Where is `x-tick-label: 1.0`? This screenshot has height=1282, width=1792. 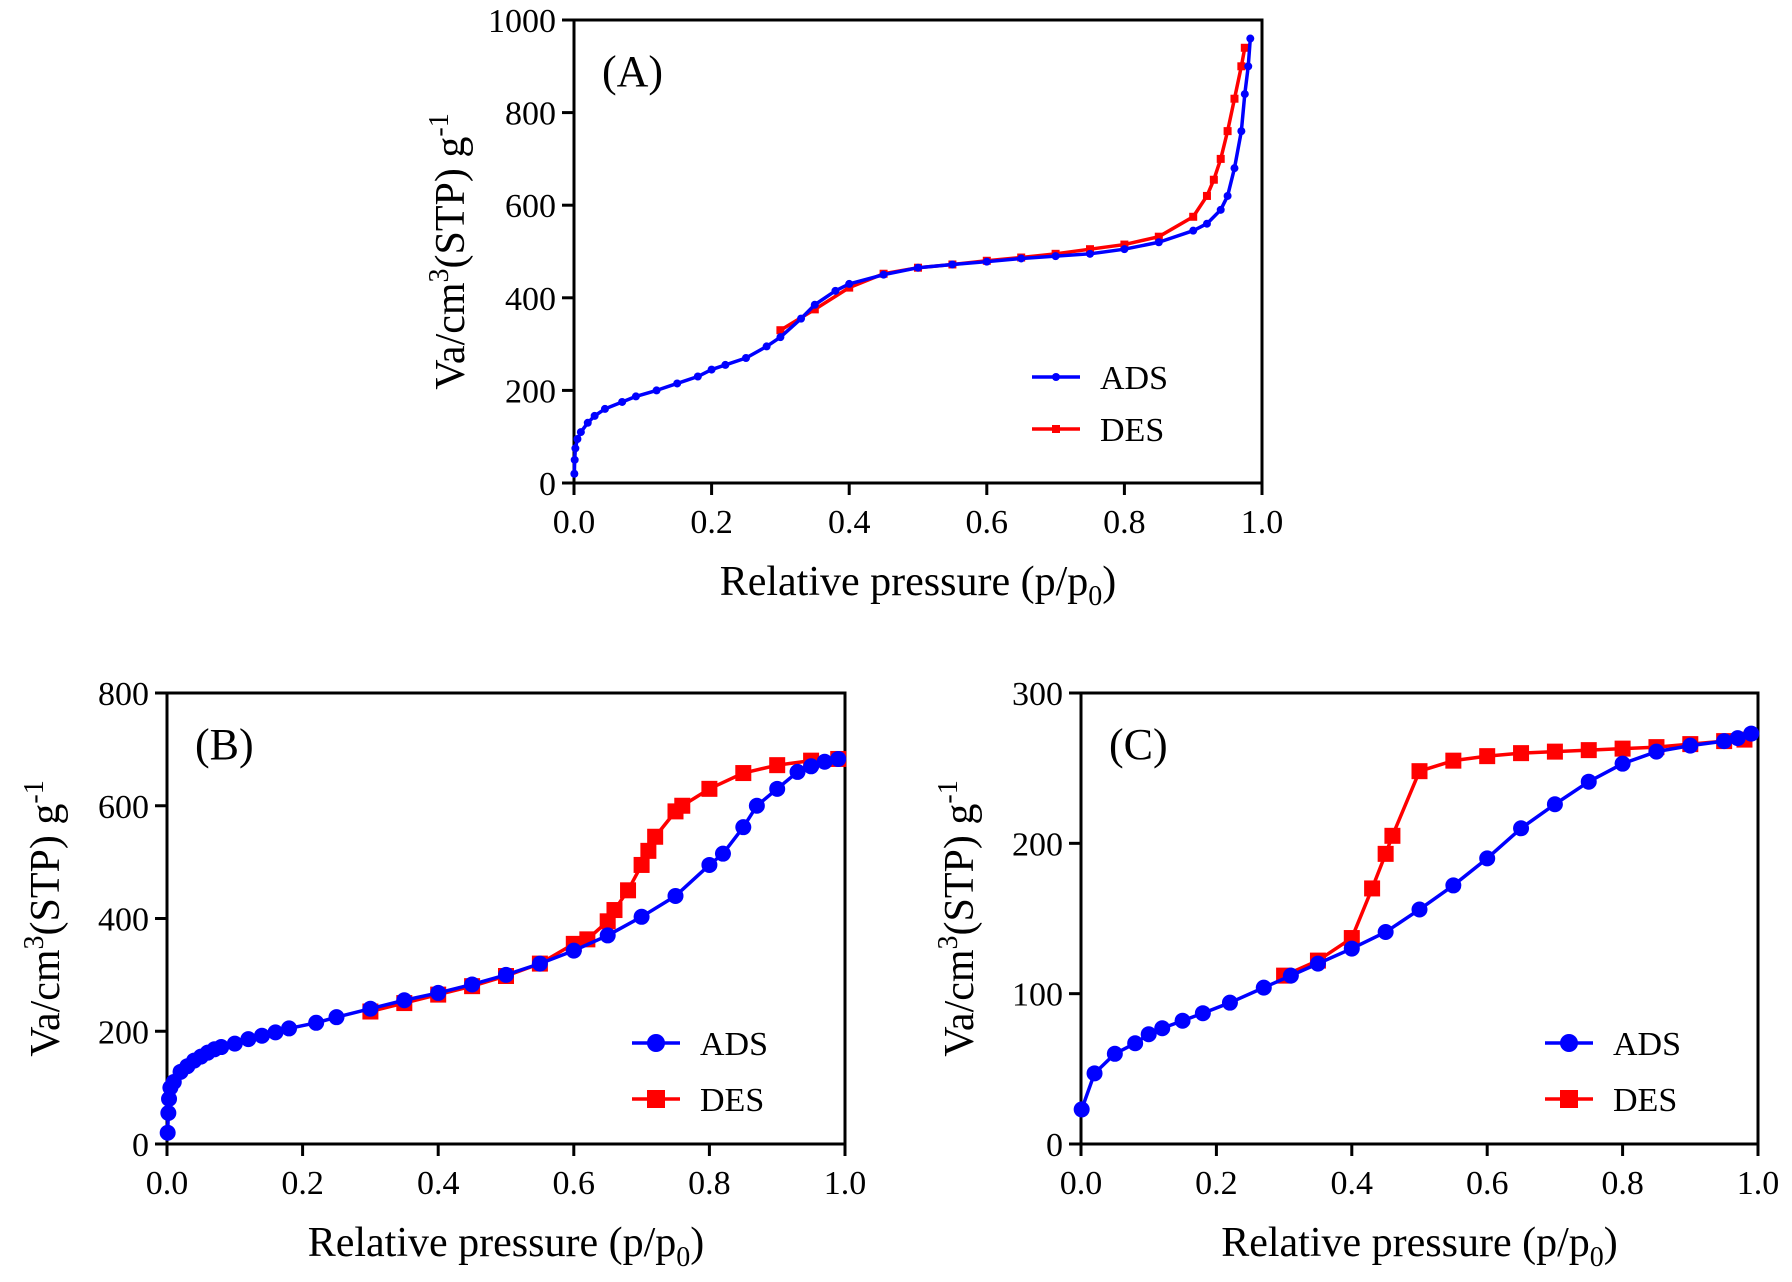
x-tick-label: 1.0 is located at coordinates (845, 1183).